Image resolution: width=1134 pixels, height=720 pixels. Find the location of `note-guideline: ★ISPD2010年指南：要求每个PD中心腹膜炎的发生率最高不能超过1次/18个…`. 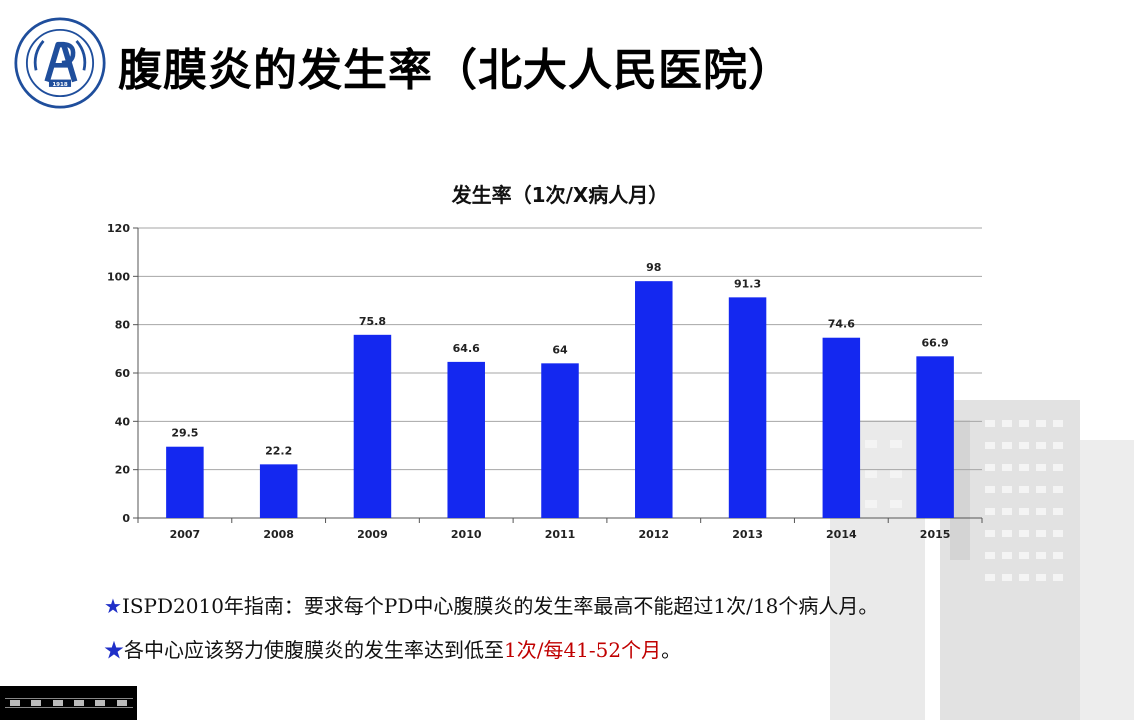

note-guideline: ★ISPD2010年指南：要求每个PD中心腹膜炎的发生率最高不能超过1次/18个… is located at coordinates (491, 604).